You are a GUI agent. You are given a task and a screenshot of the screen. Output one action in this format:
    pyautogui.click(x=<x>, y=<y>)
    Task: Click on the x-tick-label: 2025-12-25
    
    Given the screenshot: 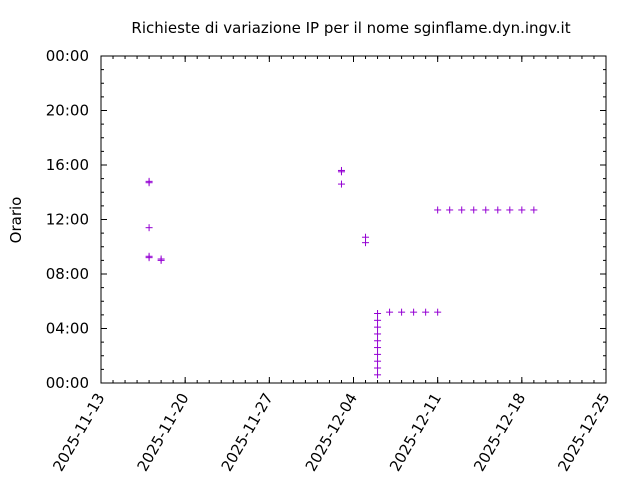 What is the action you would take?
    pyautogui.click(x=583, y=432)
    